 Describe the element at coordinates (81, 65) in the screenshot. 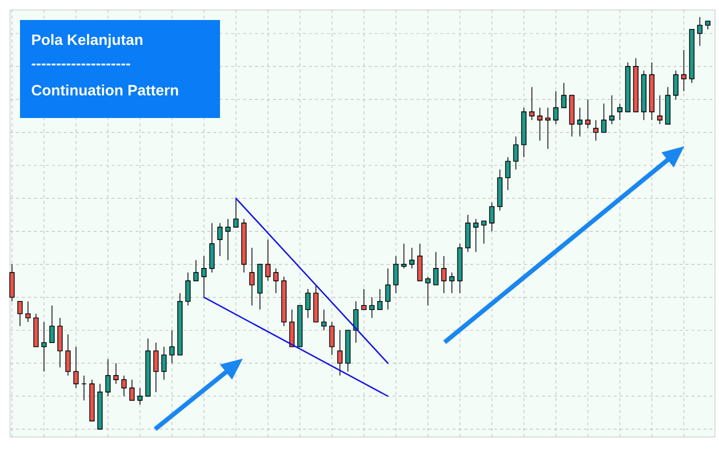

I see `annotation: --------------------` at that location.